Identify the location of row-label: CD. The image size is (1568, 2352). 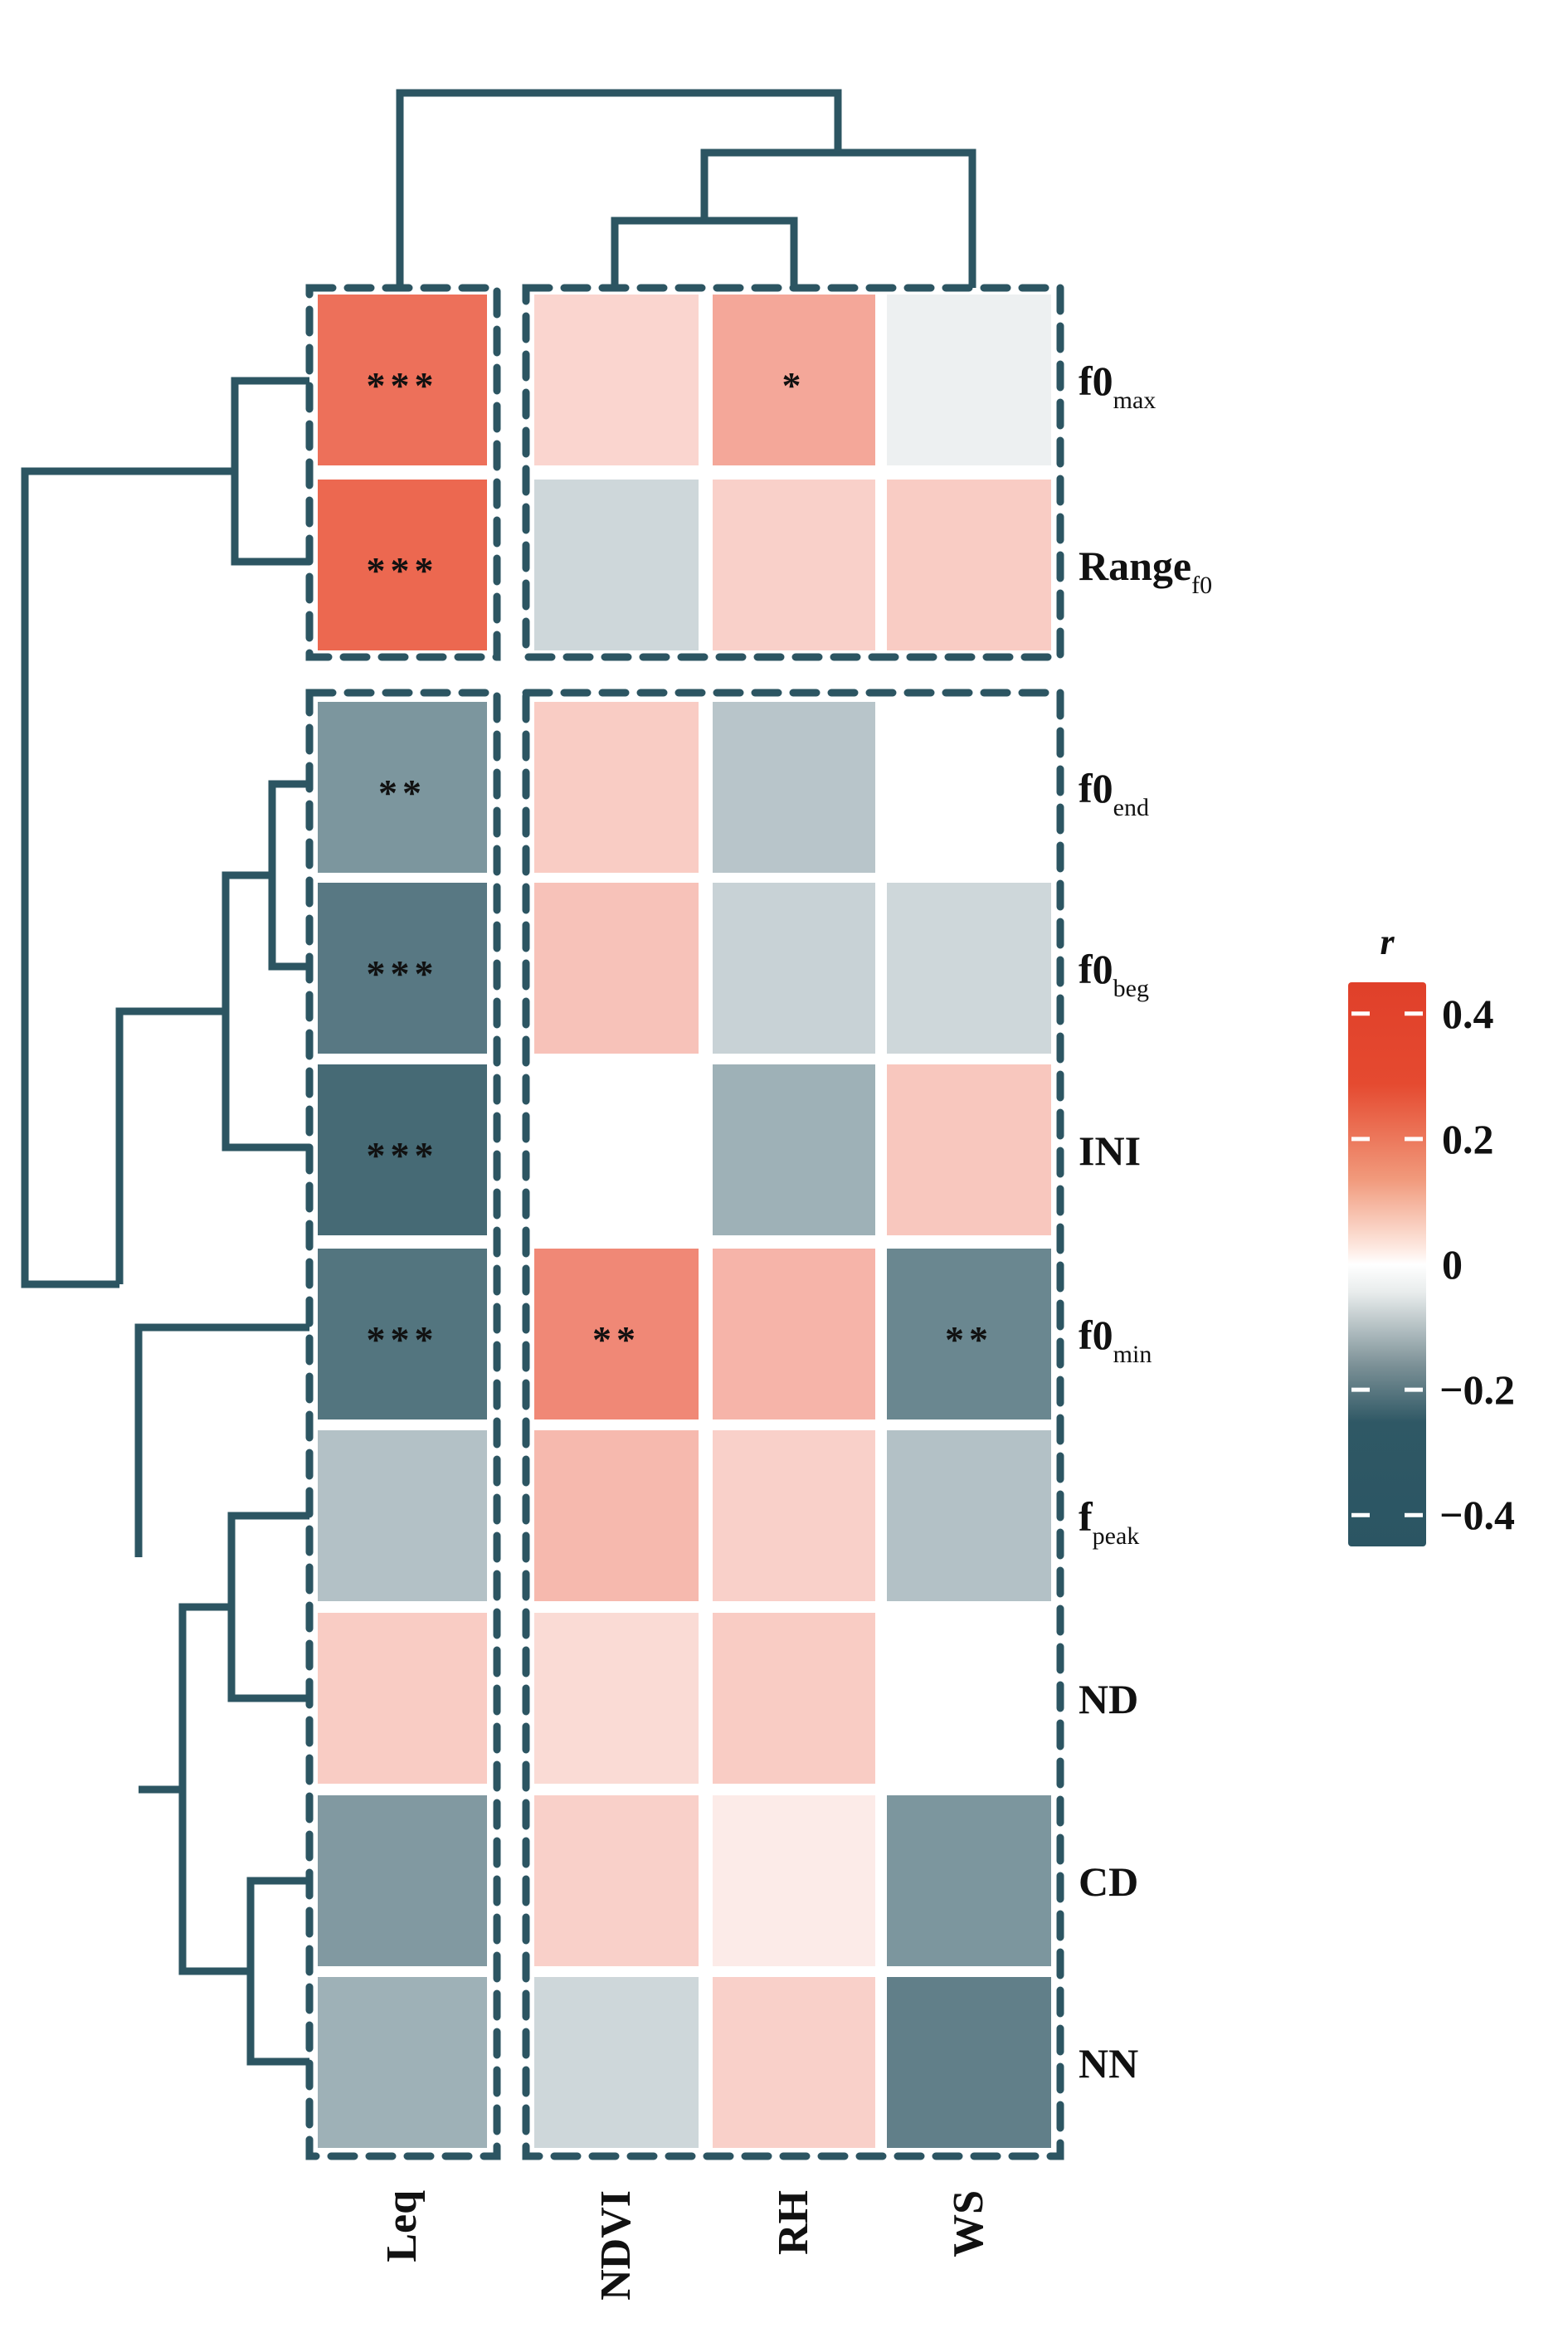
(1108, 1881).